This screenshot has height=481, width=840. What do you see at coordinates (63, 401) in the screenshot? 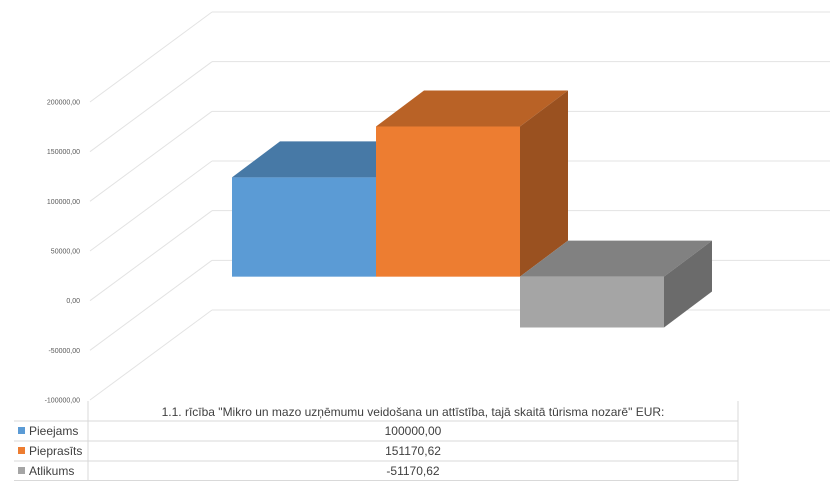
I see `y-tick-label: -100000,00` at bounding box center [63, 401].